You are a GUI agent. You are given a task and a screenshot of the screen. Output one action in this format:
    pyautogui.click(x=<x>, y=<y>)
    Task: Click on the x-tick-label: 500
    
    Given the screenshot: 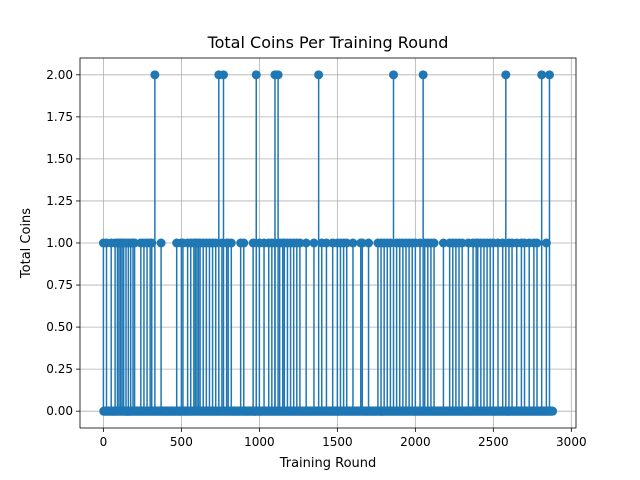 What is the action you would take?
    pyautogui.click(x=181, y=442)
    